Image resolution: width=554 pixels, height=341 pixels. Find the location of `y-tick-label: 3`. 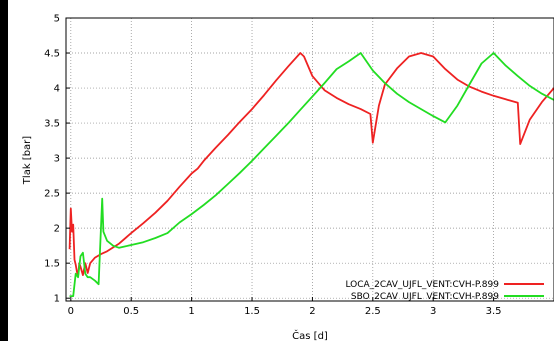

y-tick-label: 3 is located at coordinates (57, 159).